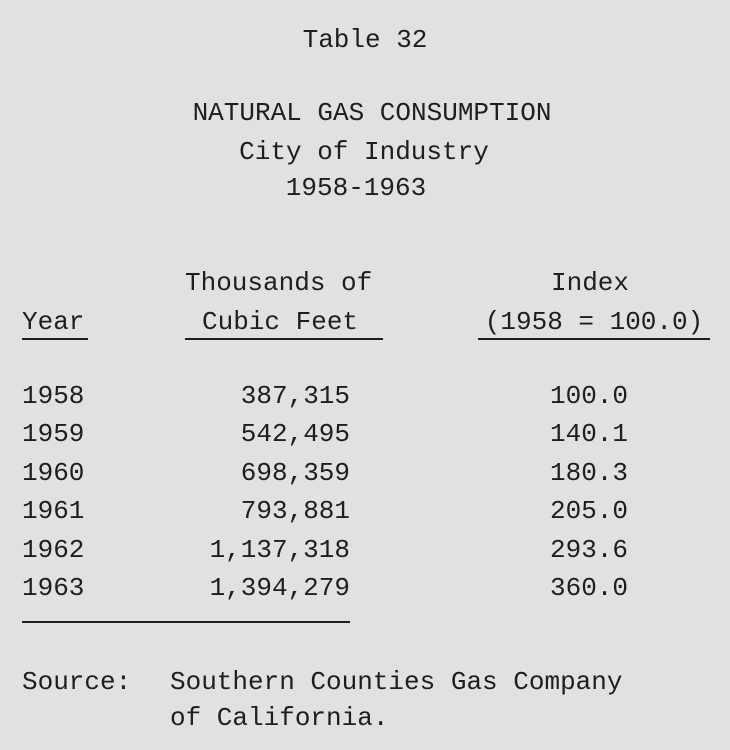  Describe the element at coordinates (279, 283) in the screenshot. I see `column-header: Thousands of` at that location.